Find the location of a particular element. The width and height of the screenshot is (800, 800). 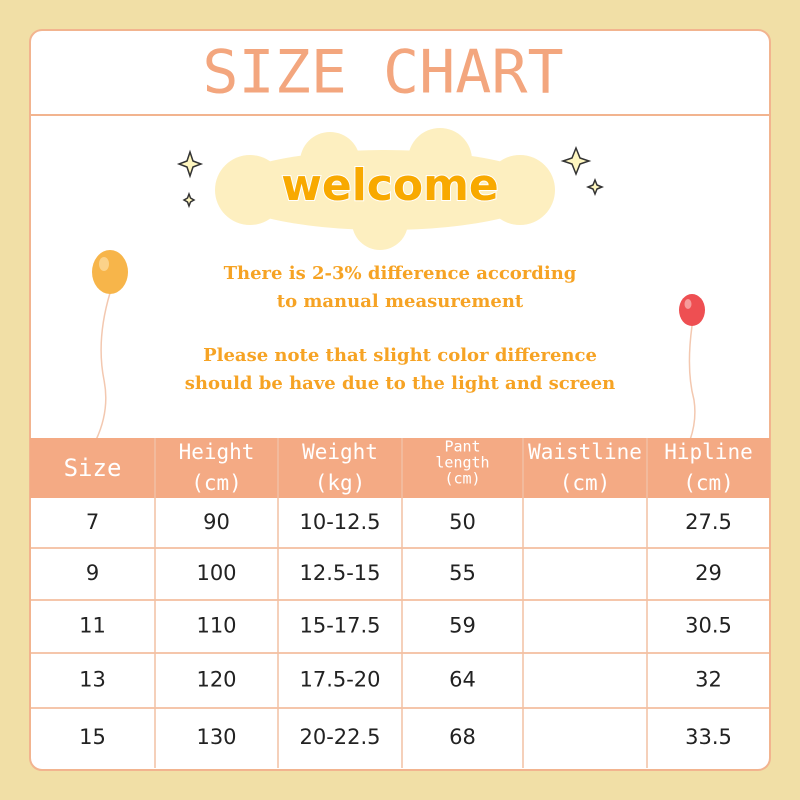

note-line: to manual measurement is located at coordinates (400, 301).